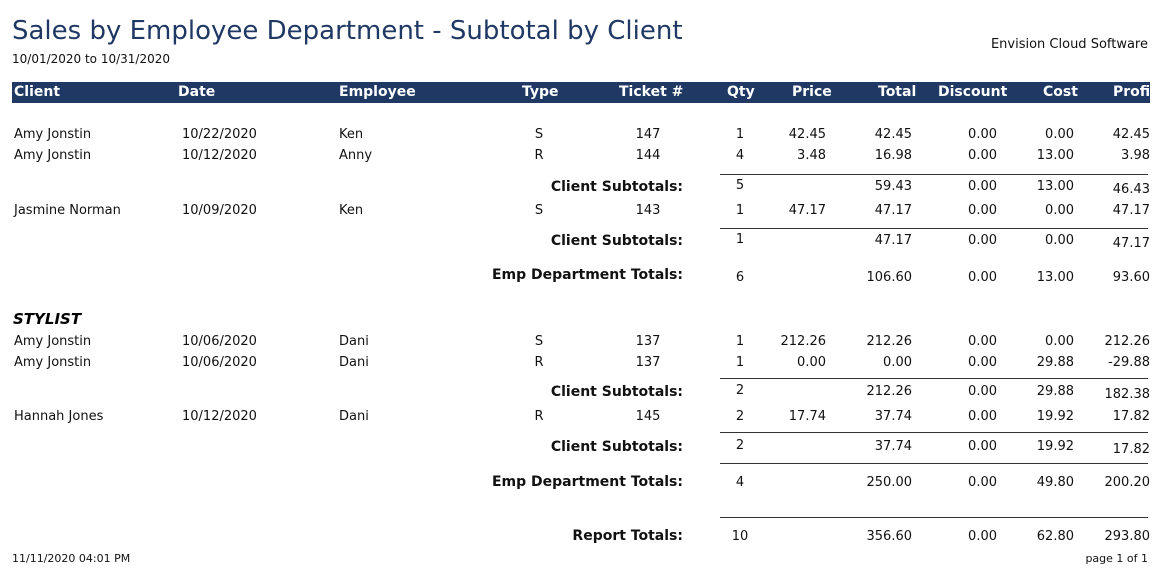  I want to click on subtotal-cost: 0.00, so click(1059, 240).